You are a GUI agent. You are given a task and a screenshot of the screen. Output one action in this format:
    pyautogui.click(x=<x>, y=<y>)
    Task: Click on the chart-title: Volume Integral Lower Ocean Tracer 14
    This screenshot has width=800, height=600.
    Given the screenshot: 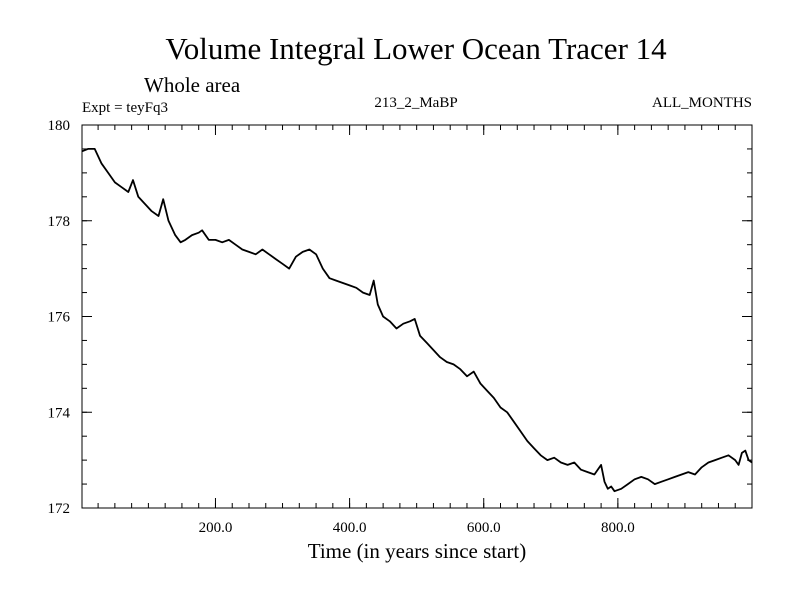 What is the action you would take?
    pyautogui.click(x=416, y=48)
    